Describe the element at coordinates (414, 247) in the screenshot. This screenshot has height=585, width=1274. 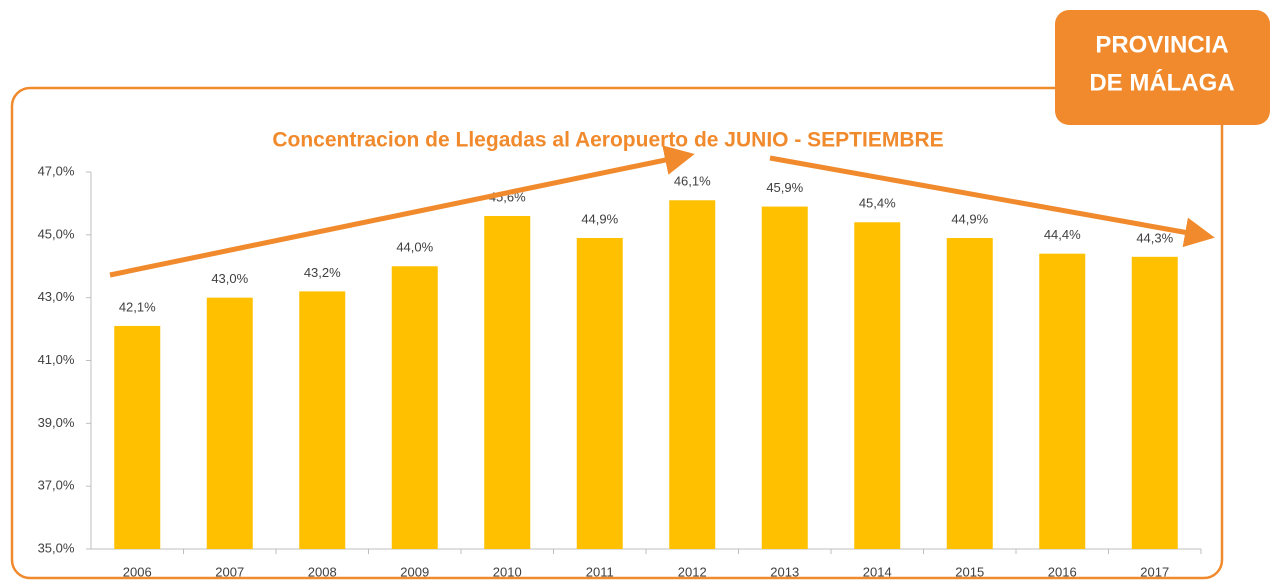
I see `value-label: 44,0%` at that location.